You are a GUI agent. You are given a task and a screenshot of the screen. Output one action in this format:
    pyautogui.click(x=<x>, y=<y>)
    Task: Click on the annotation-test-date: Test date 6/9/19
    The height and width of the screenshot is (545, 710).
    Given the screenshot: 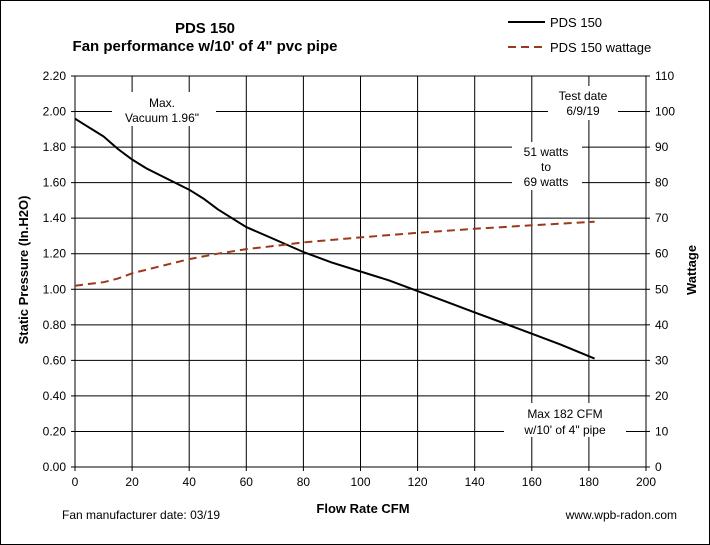 What is the action you would take?
    pyautogui.click(x=583, y=103)
    